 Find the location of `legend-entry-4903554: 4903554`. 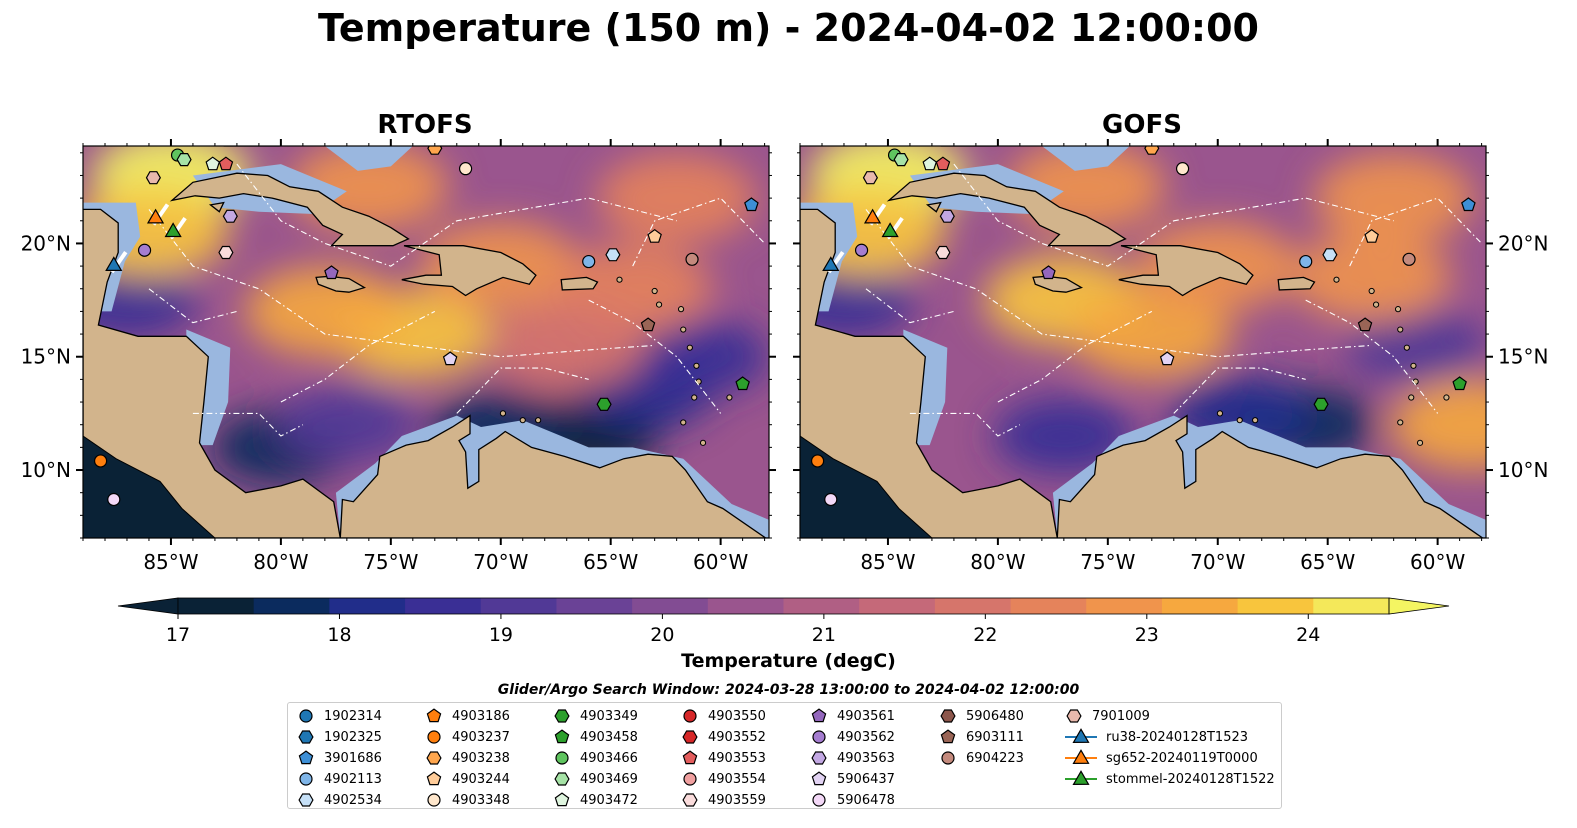

legend-entry-4903554: 4903554 is located at coordinates (723, 779).